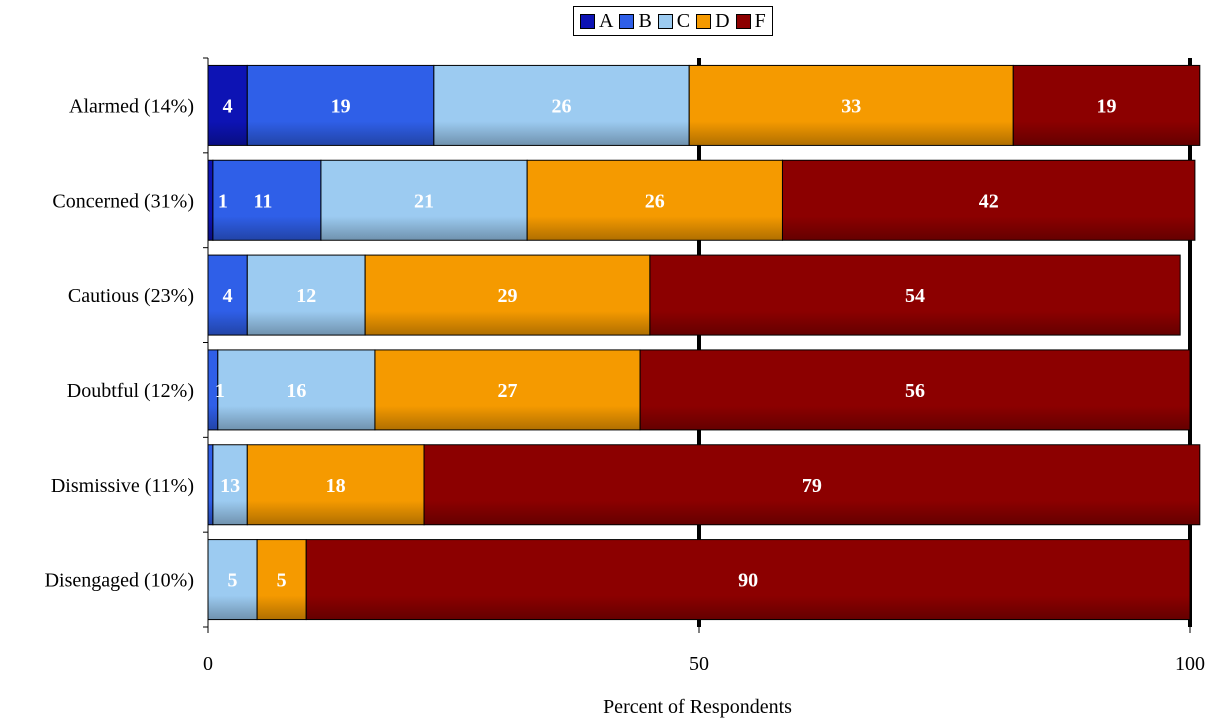 Image resolution: width=1217 pixels, height=722 pixels. I want to click on bar-label-B-1: 11, so click(262, 201).